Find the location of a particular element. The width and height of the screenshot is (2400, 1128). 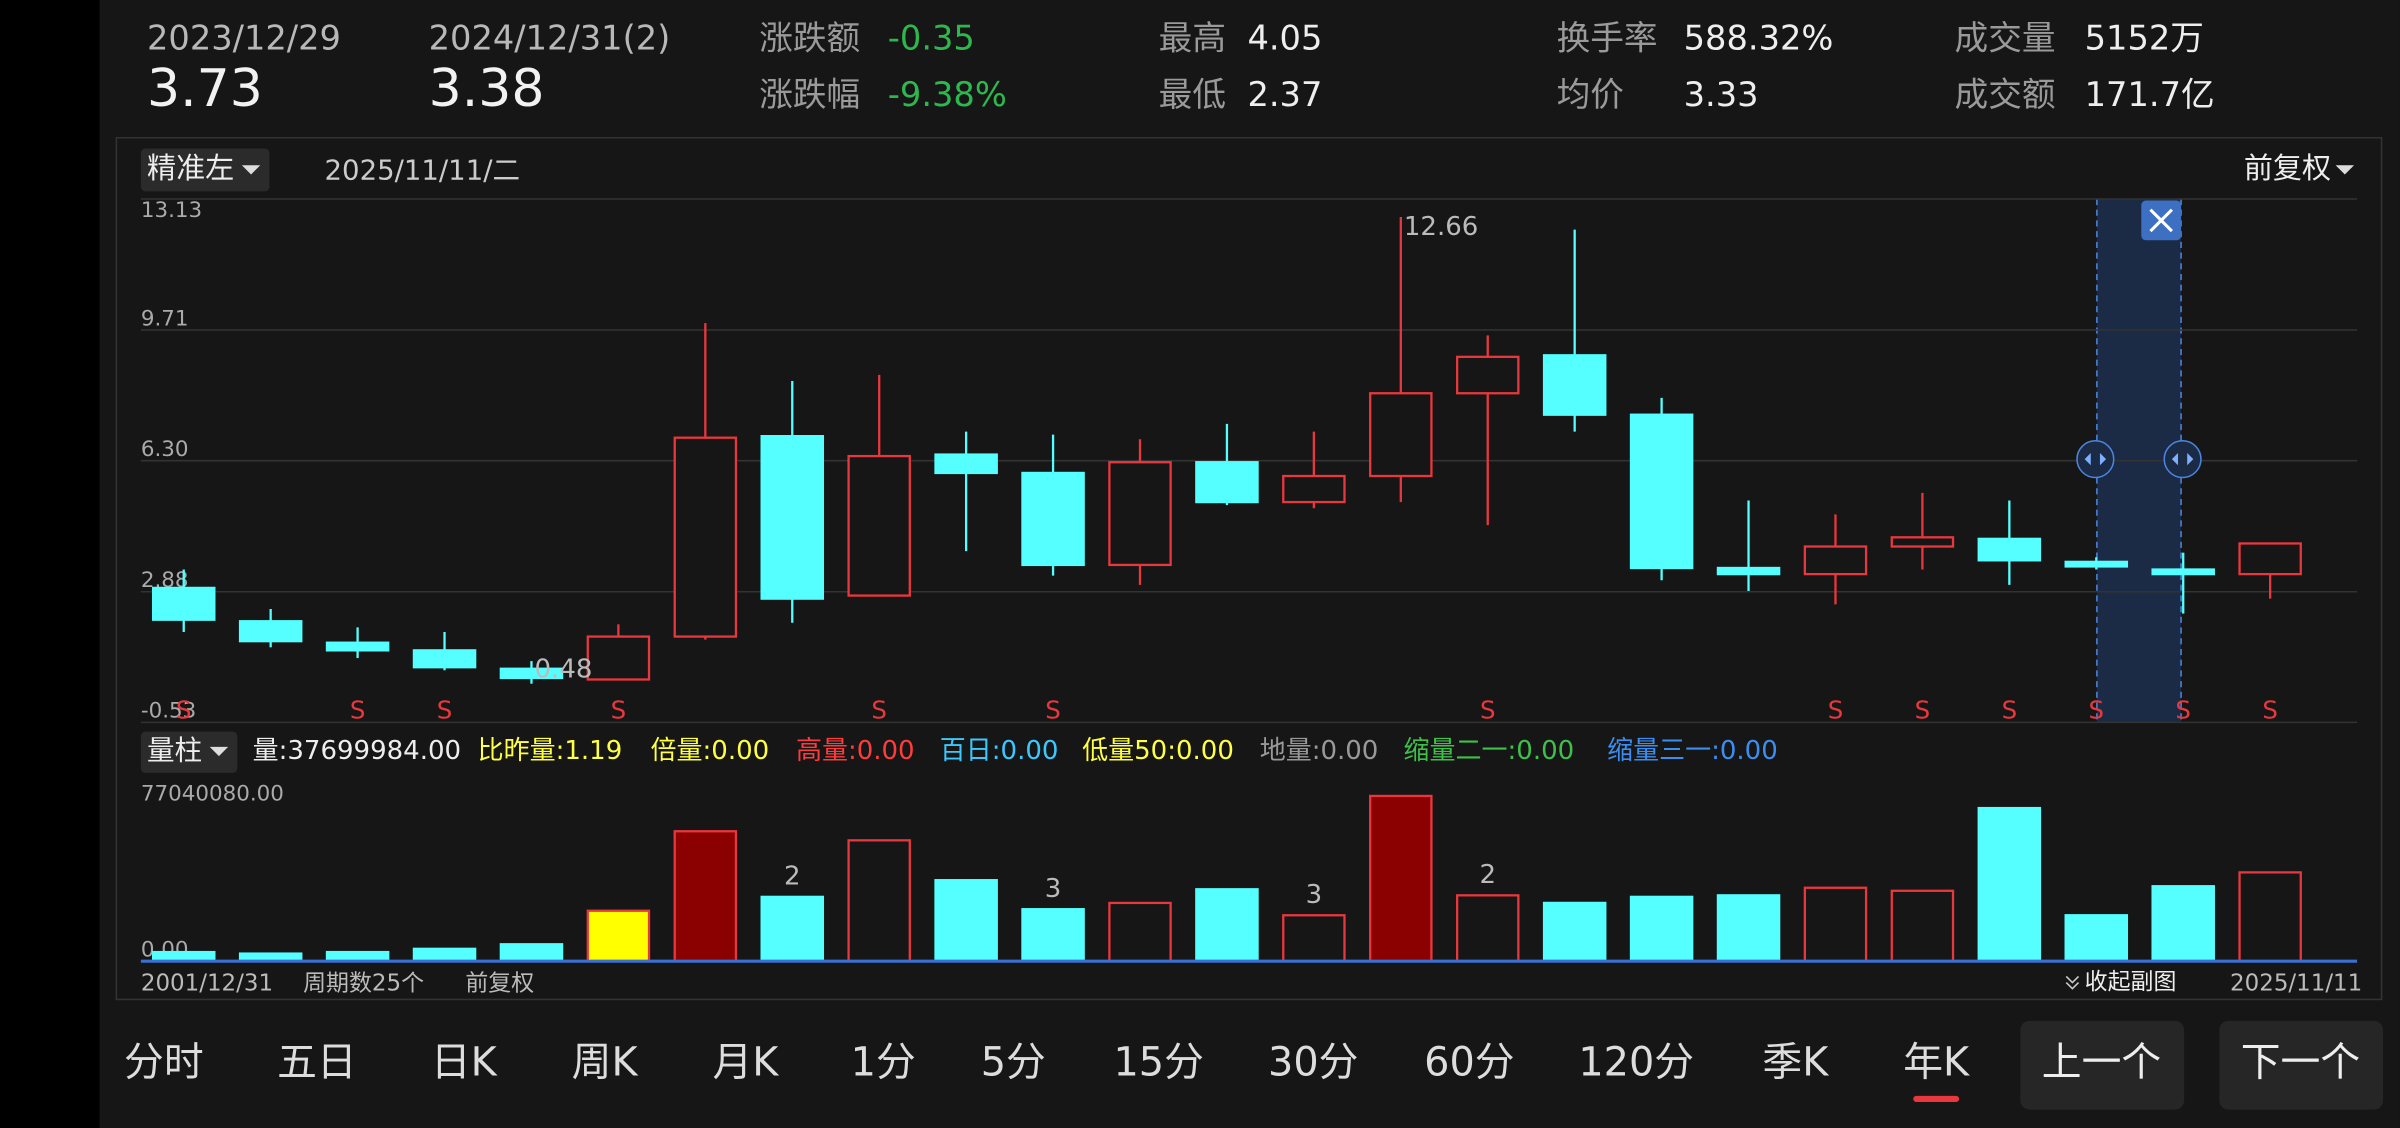

nav-button-label: 上一个 is located at coordinates (2101, 1063).